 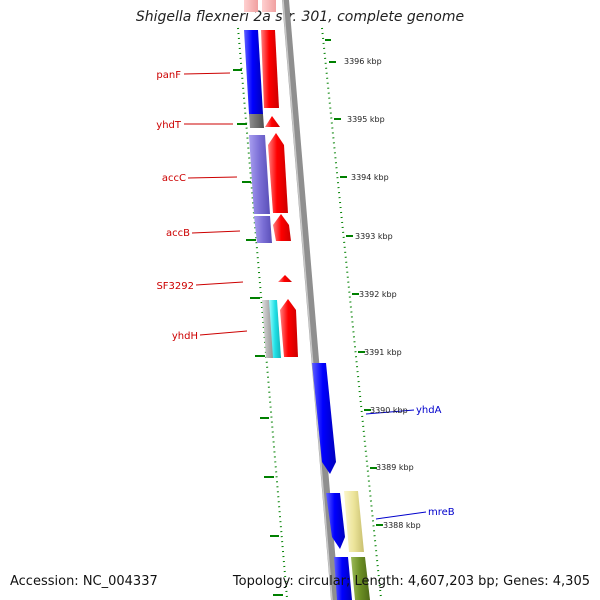 What do you see at coordinates (324, 418) in the screenshot?
I see `gene-yhdA-block` at bounding box center [324, 418].